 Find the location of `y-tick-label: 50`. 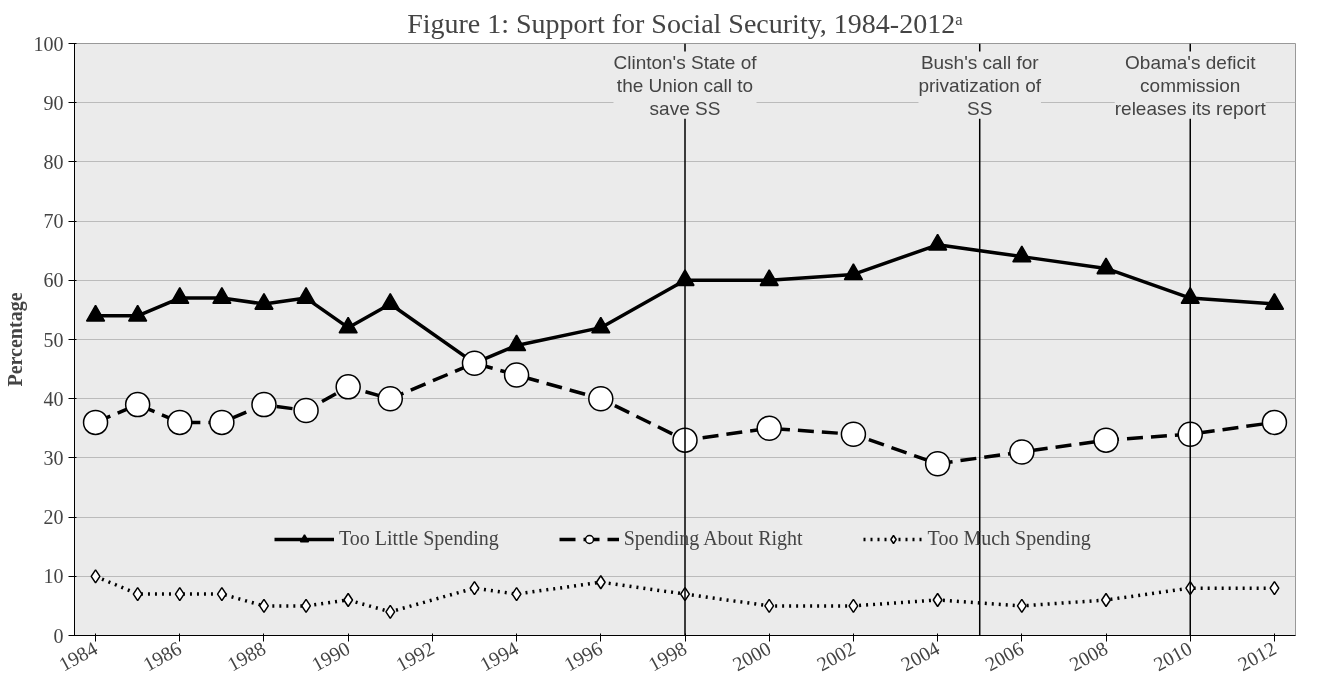

y-tick-label: 50 is located at coordinates (53, 339).